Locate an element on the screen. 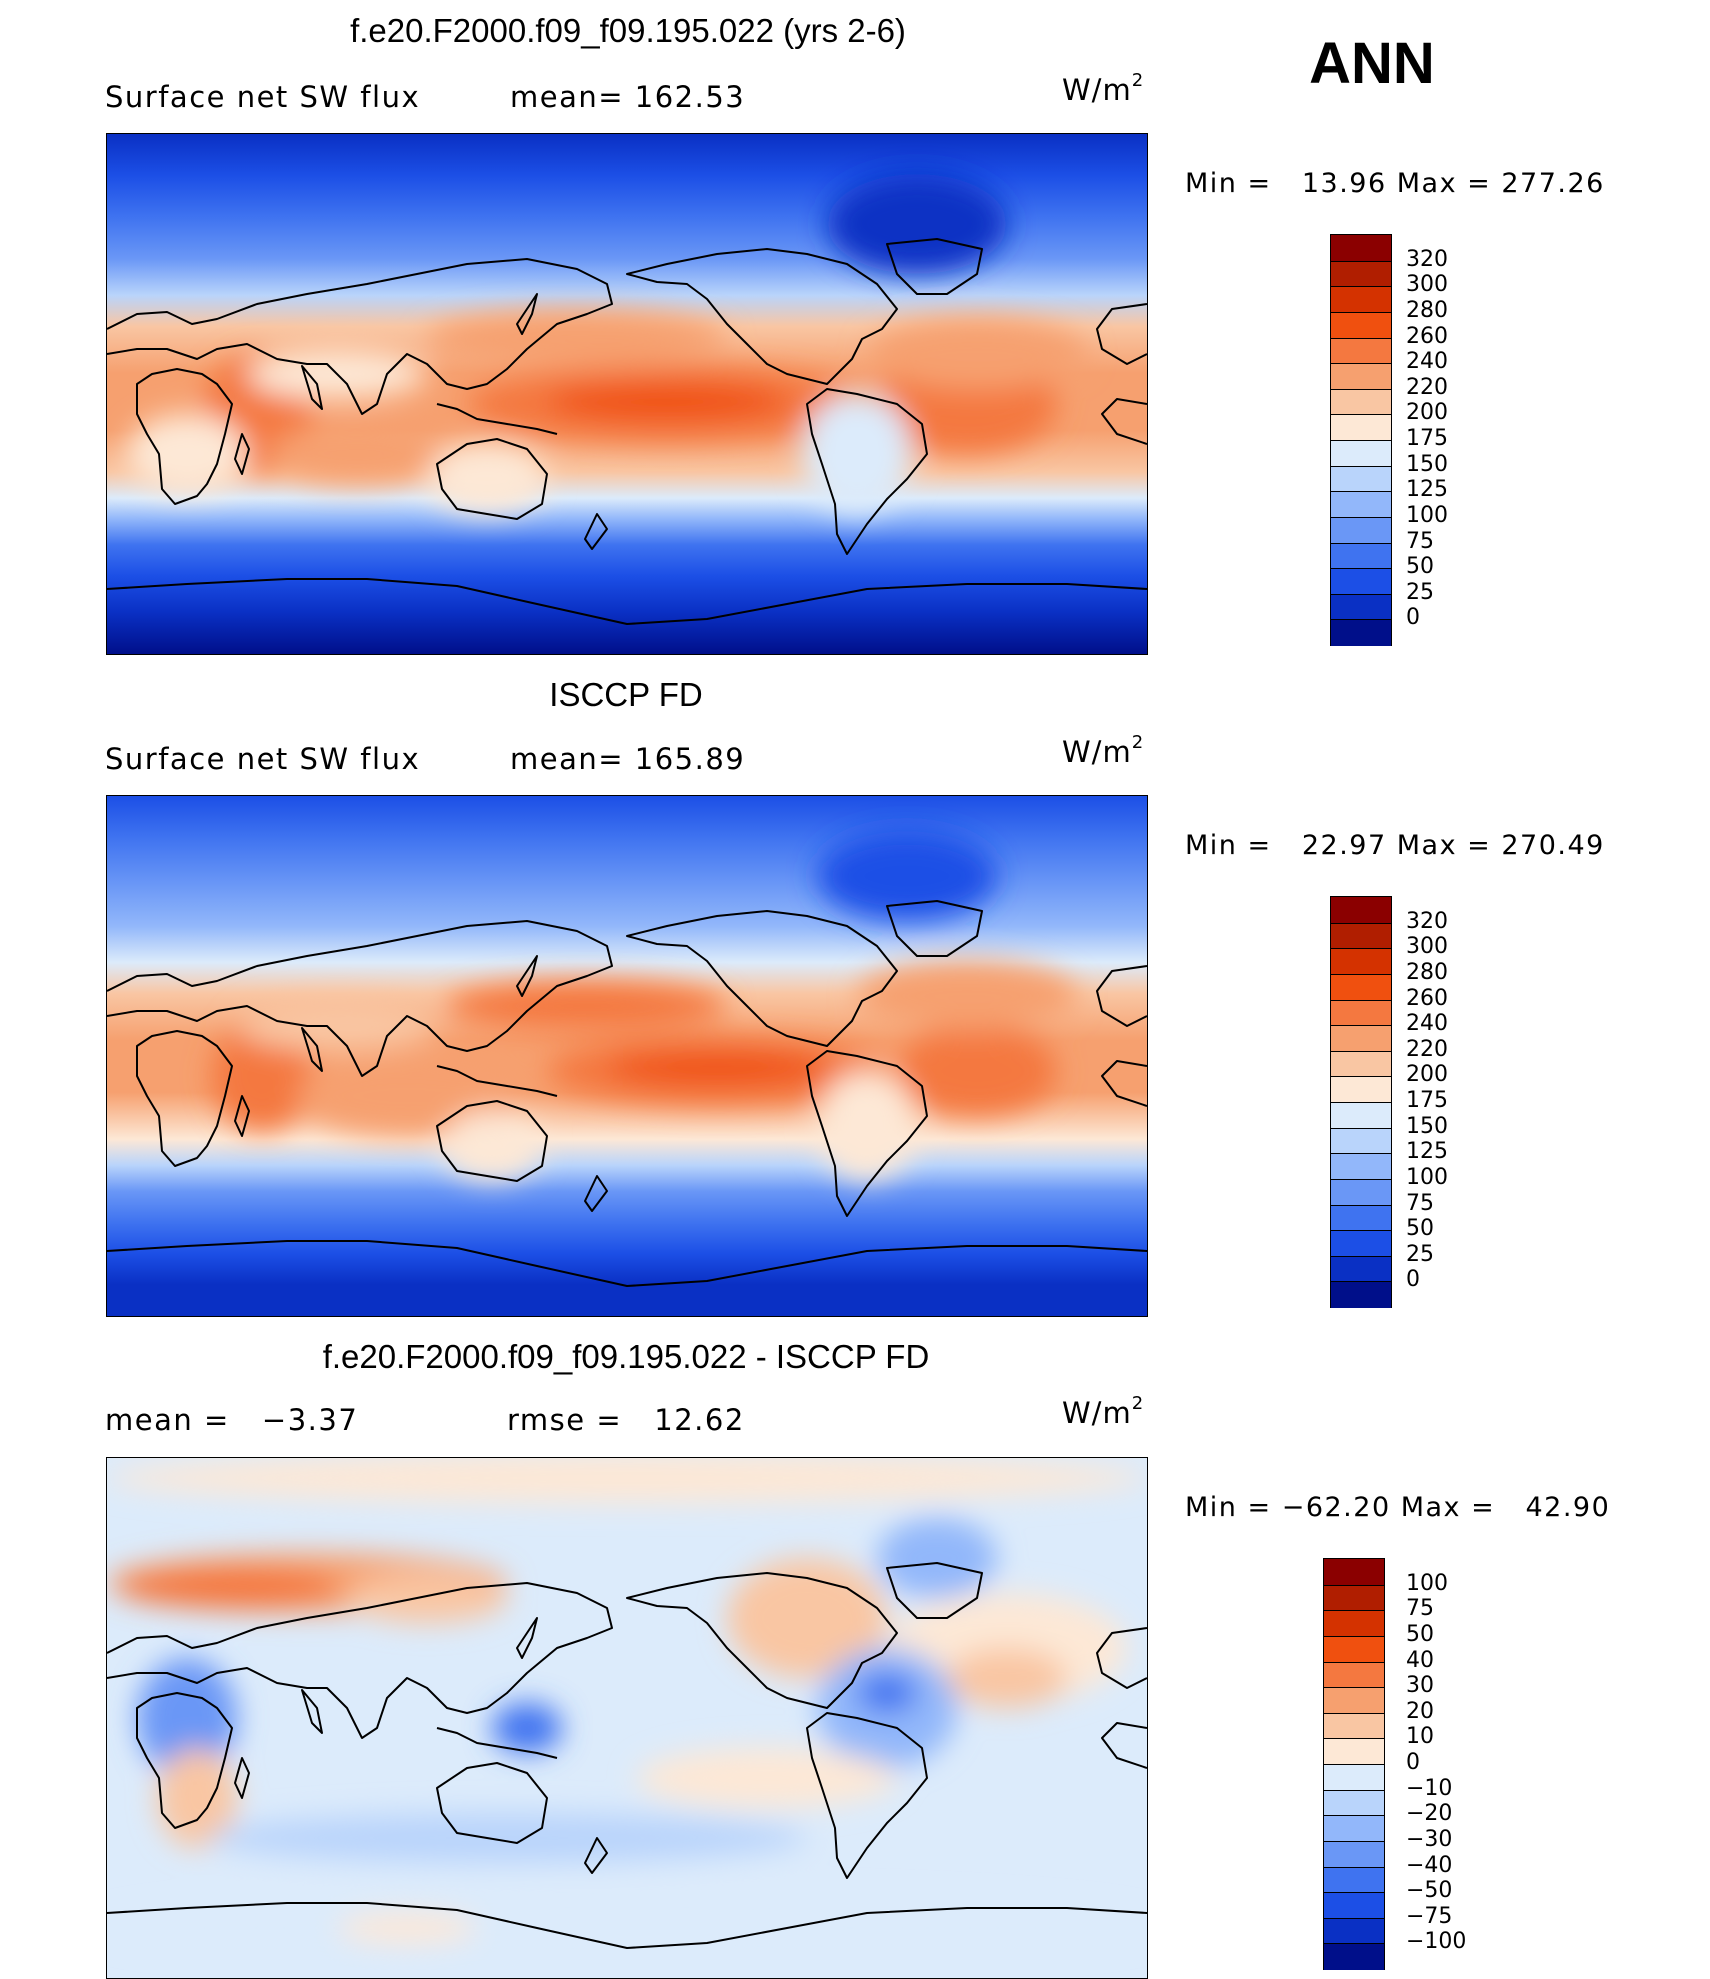  panel3-unit-label: W/m2 is located at coordinates (1103, 1411).